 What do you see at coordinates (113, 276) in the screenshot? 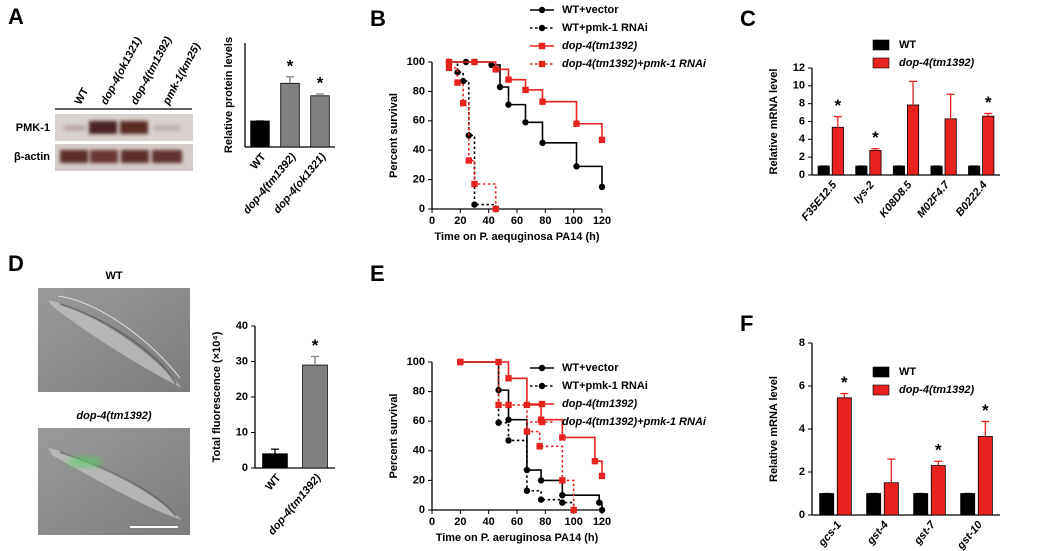
I see `micrograph-label: WT` at bounding box center [113, 276].